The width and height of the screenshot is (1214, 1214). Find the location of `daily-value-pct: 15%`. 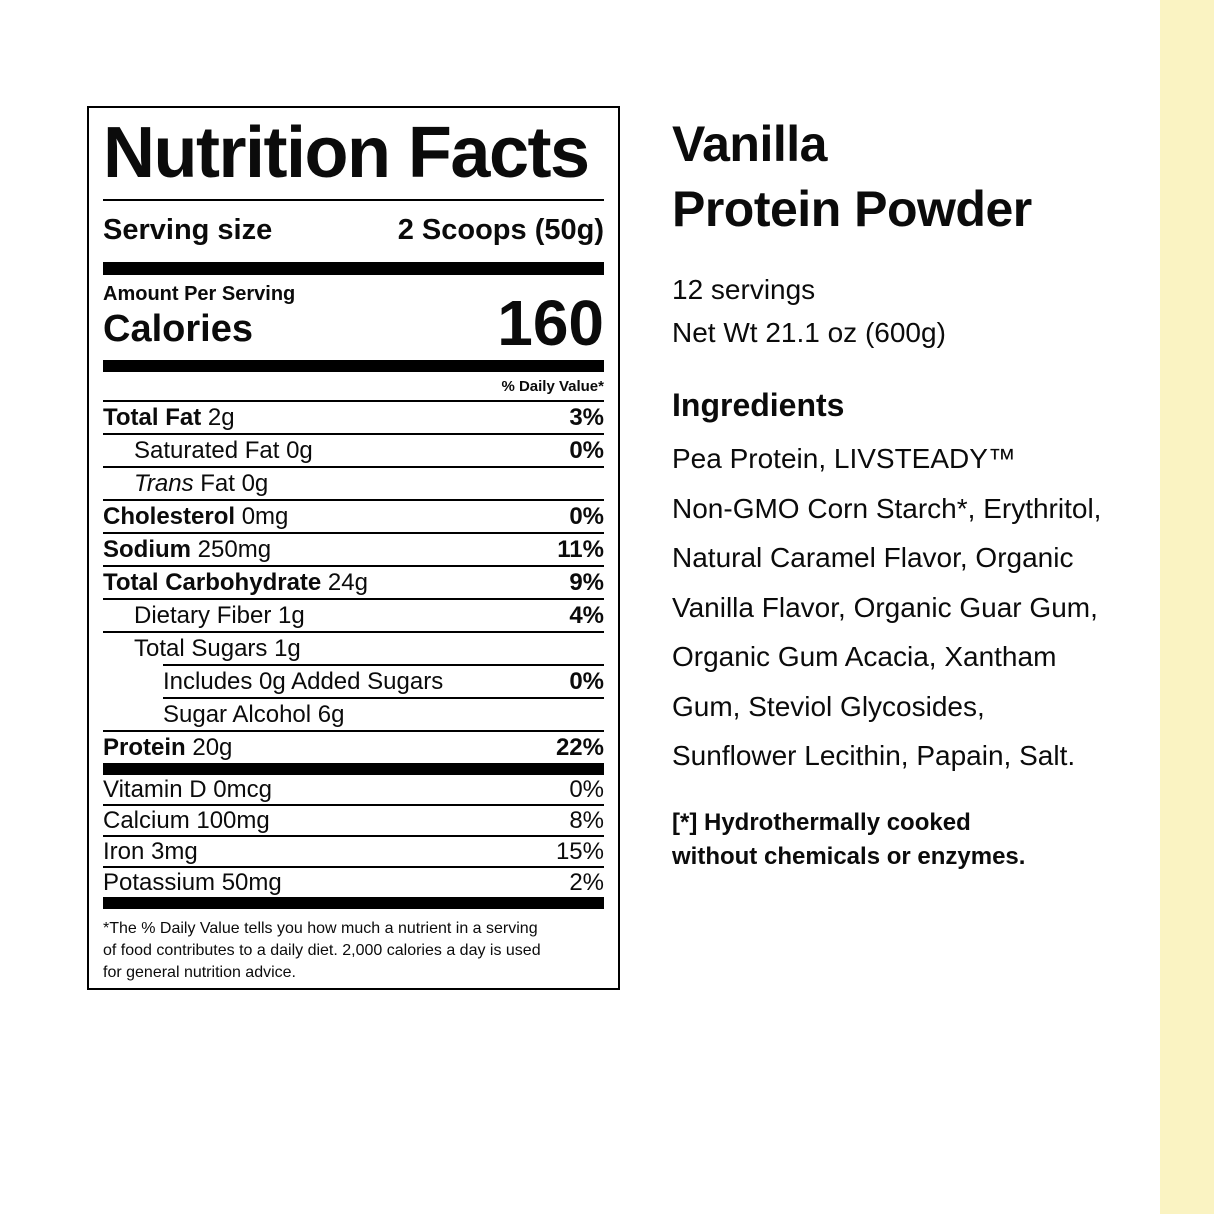

daily-value-pct: 15% is located at coordinates (579, 851).